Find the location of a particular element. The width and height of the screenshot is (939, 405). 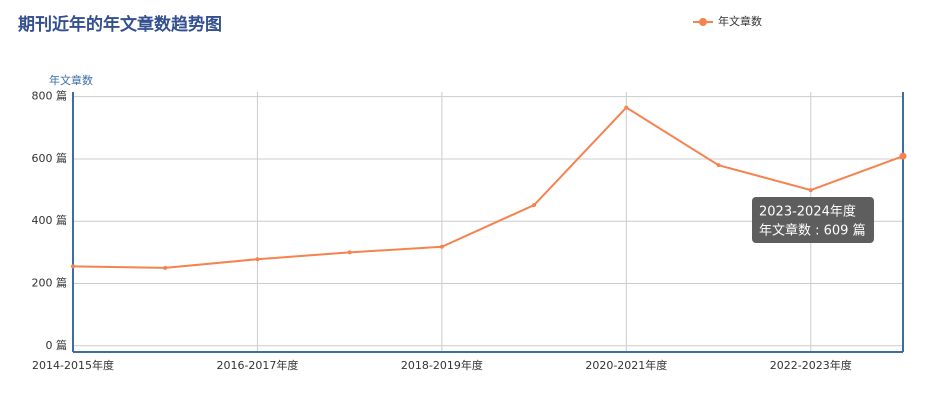

y-axis-label: 年文章数 is located at coordinates (71, 80).